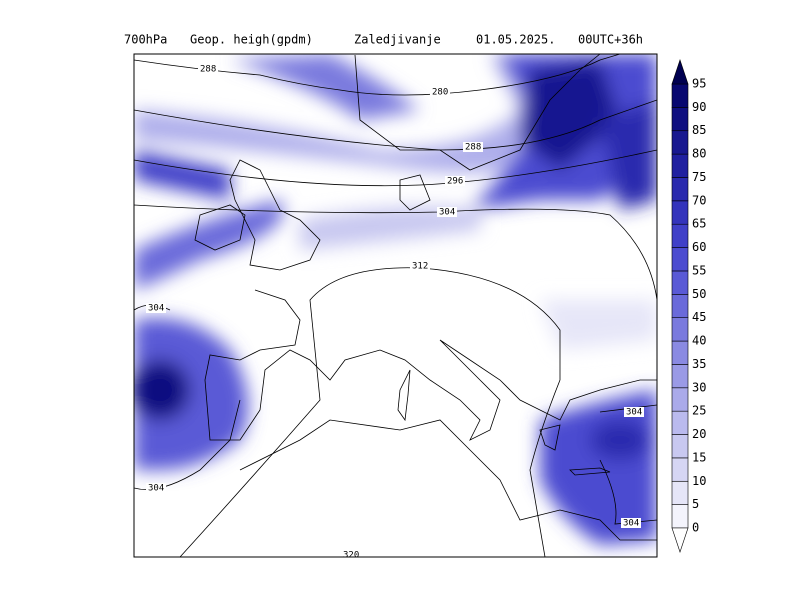 The height and width of the screenshot is (612, 792). I want to click on colorbar-label: 50, so click(699, 294).